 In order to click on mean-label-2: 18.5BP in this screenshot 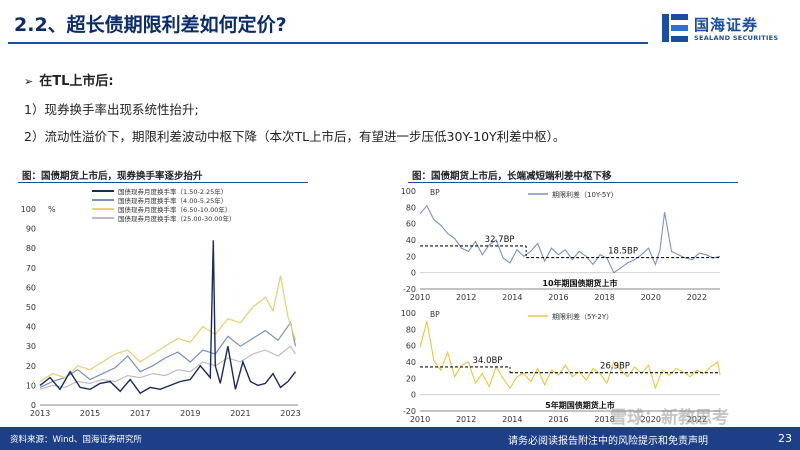, I will do `click(623, 252)`.